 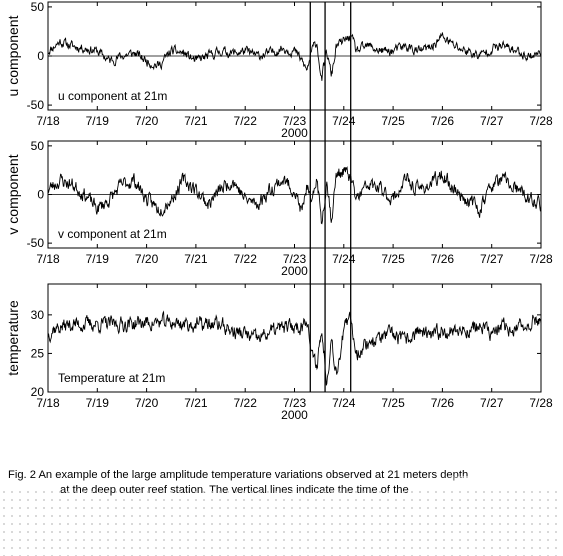 What do you see at coordinates (281, 522) in the screenshot?
I see `dotted-background` at bounding box center [281, 522].